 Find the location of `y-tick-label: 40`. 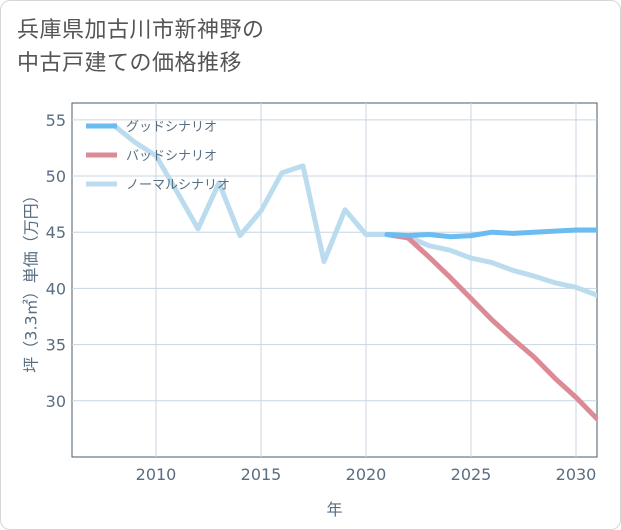

y-tick-label: 40 is located at coordinates (56, 288).